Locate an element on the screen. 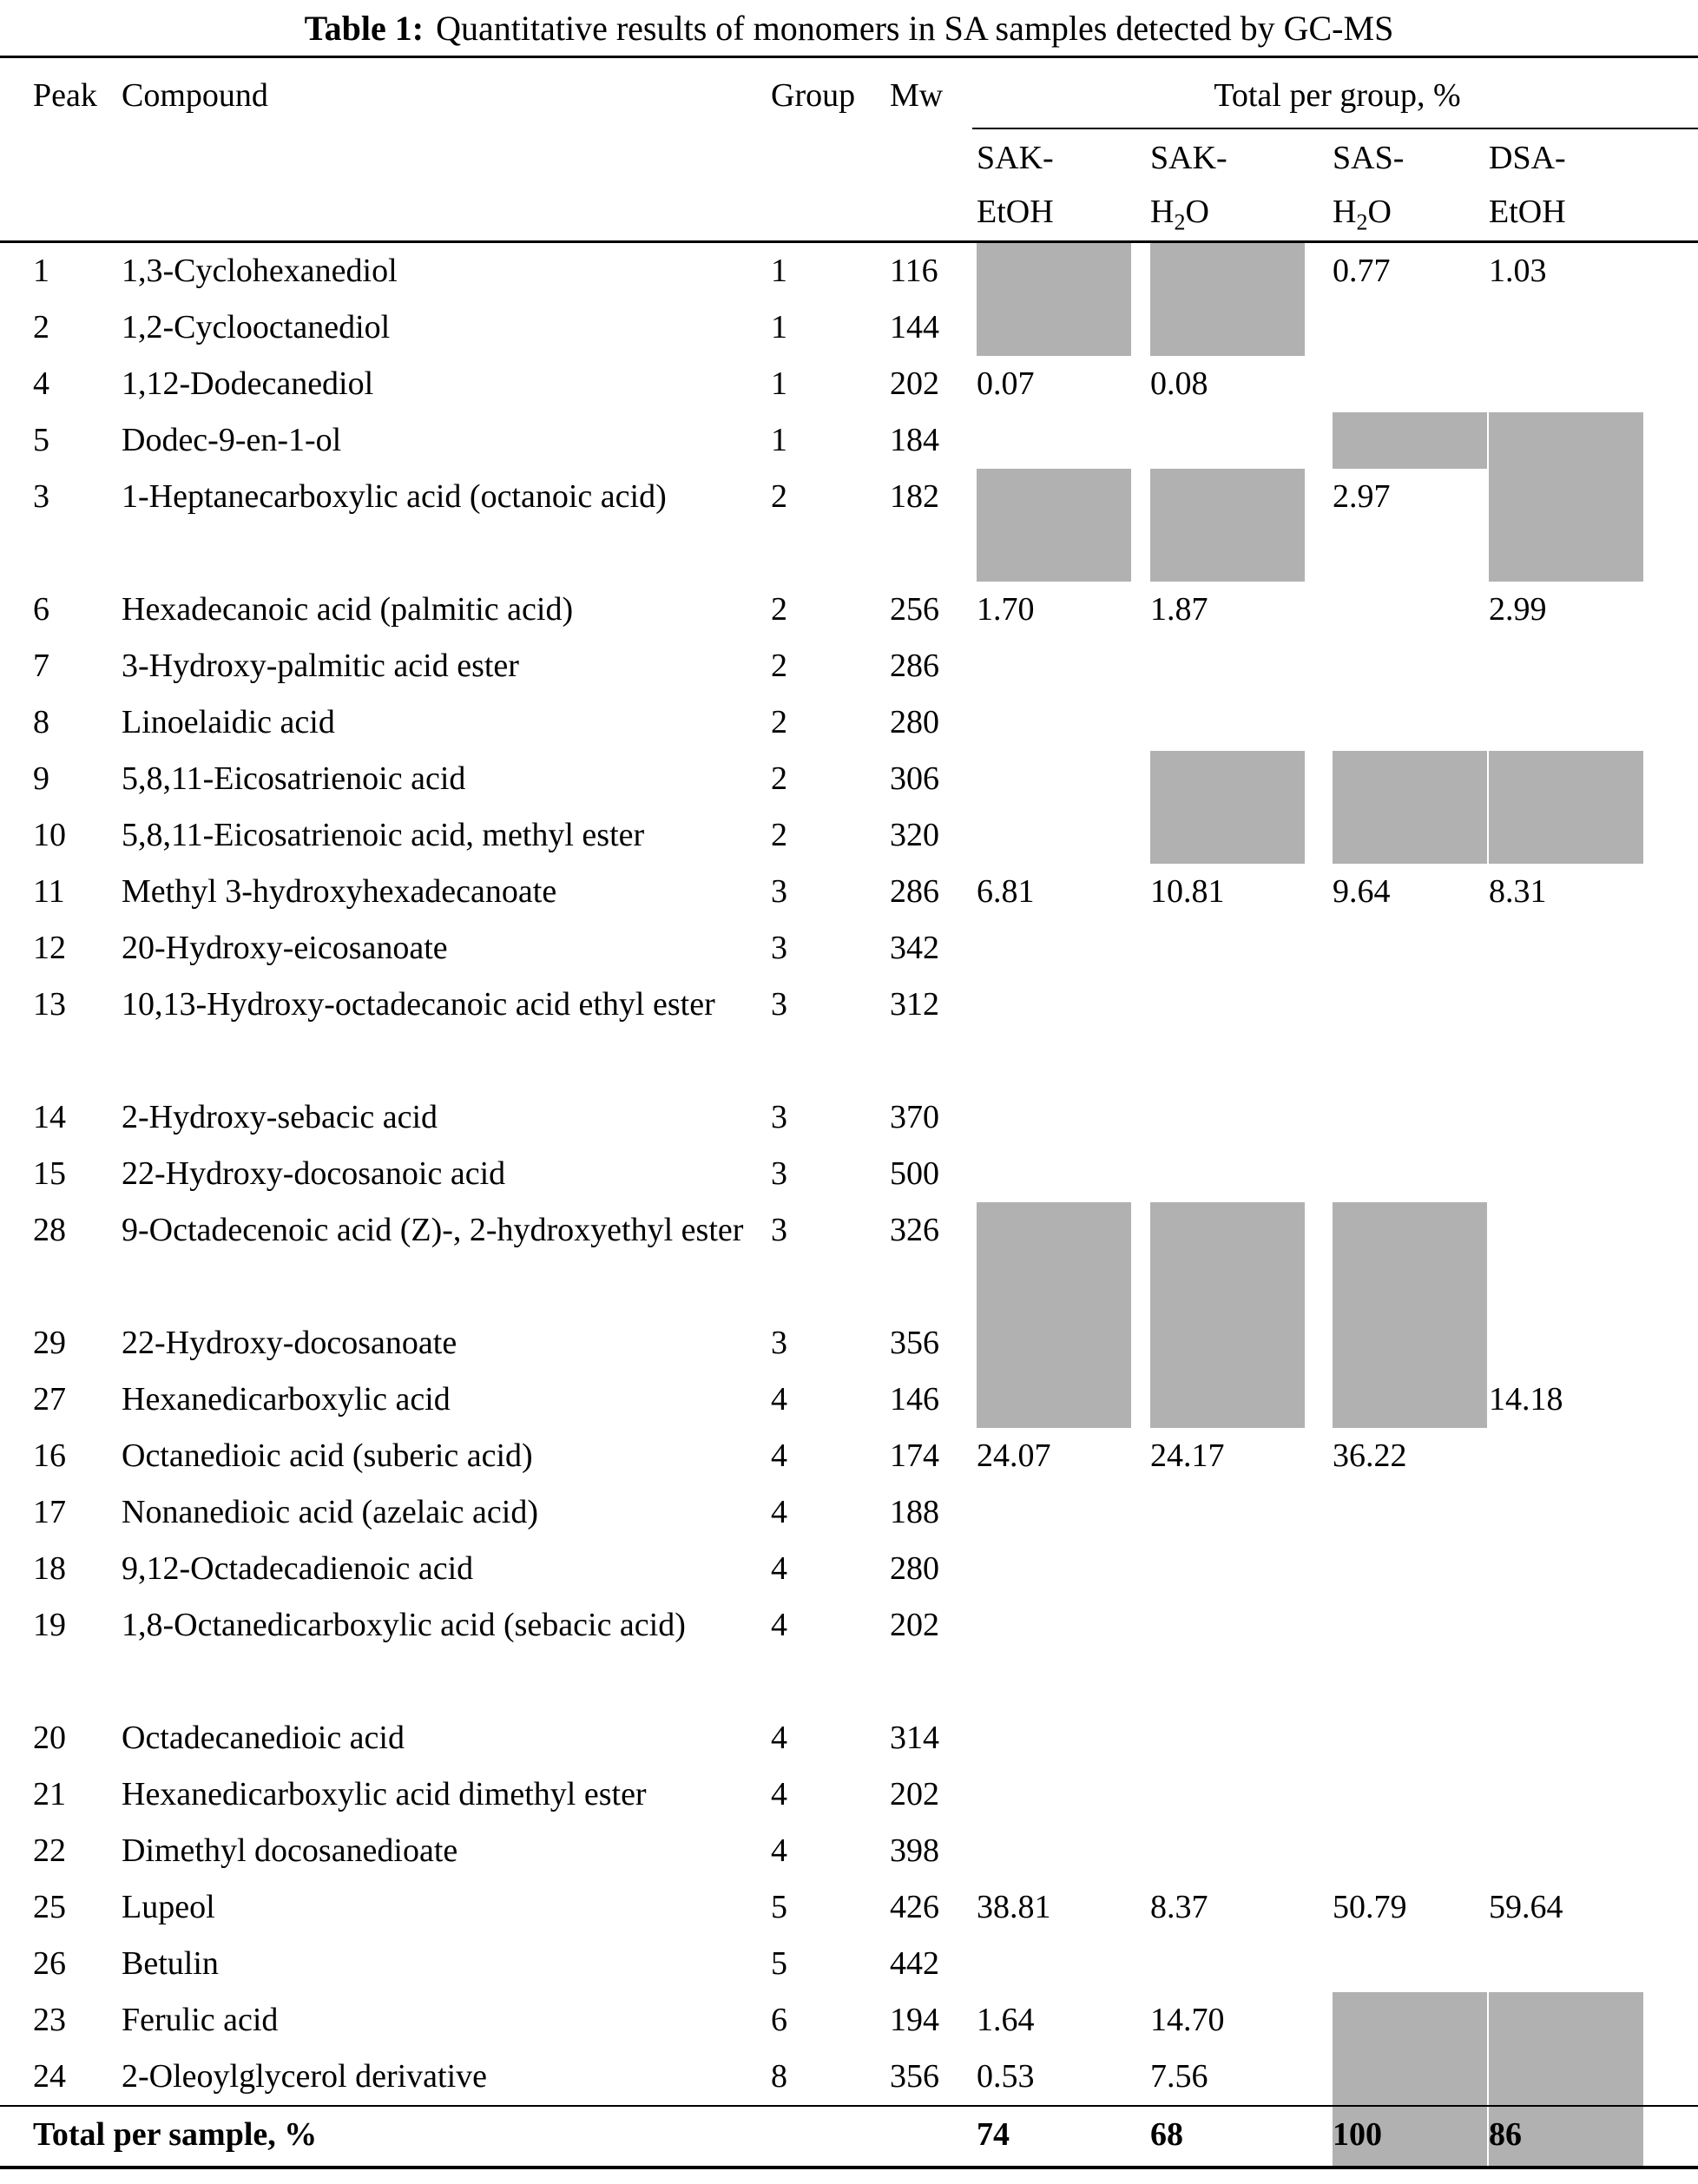 This screenshot has height=2184, width=1698. compound-cell: 22-Hydroxy-docosanoate is located at coordinates (289, 1343).